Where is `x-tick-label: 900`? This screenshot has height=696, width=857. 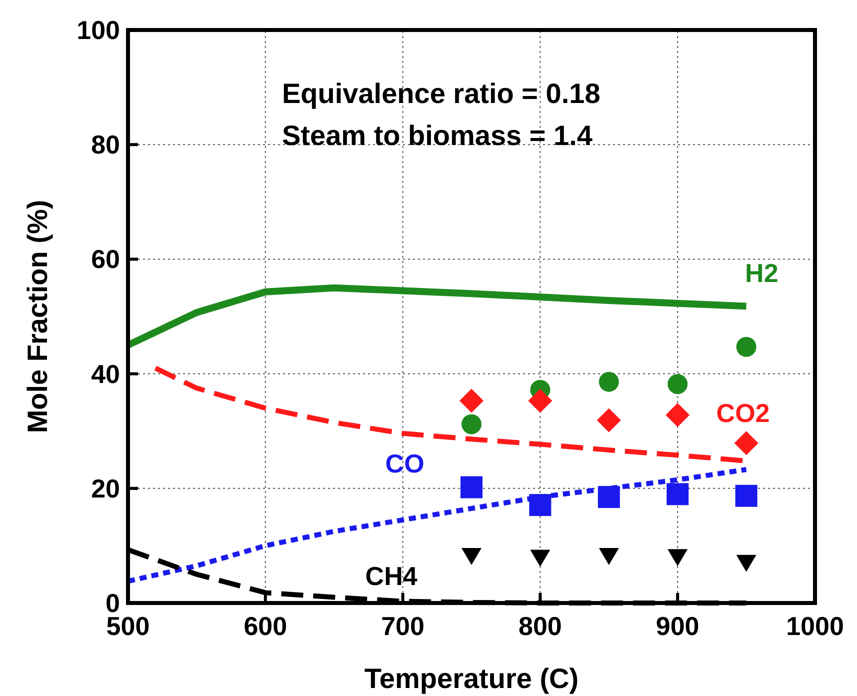
x-tick-label: 900 is located at coordinates (678, 626).